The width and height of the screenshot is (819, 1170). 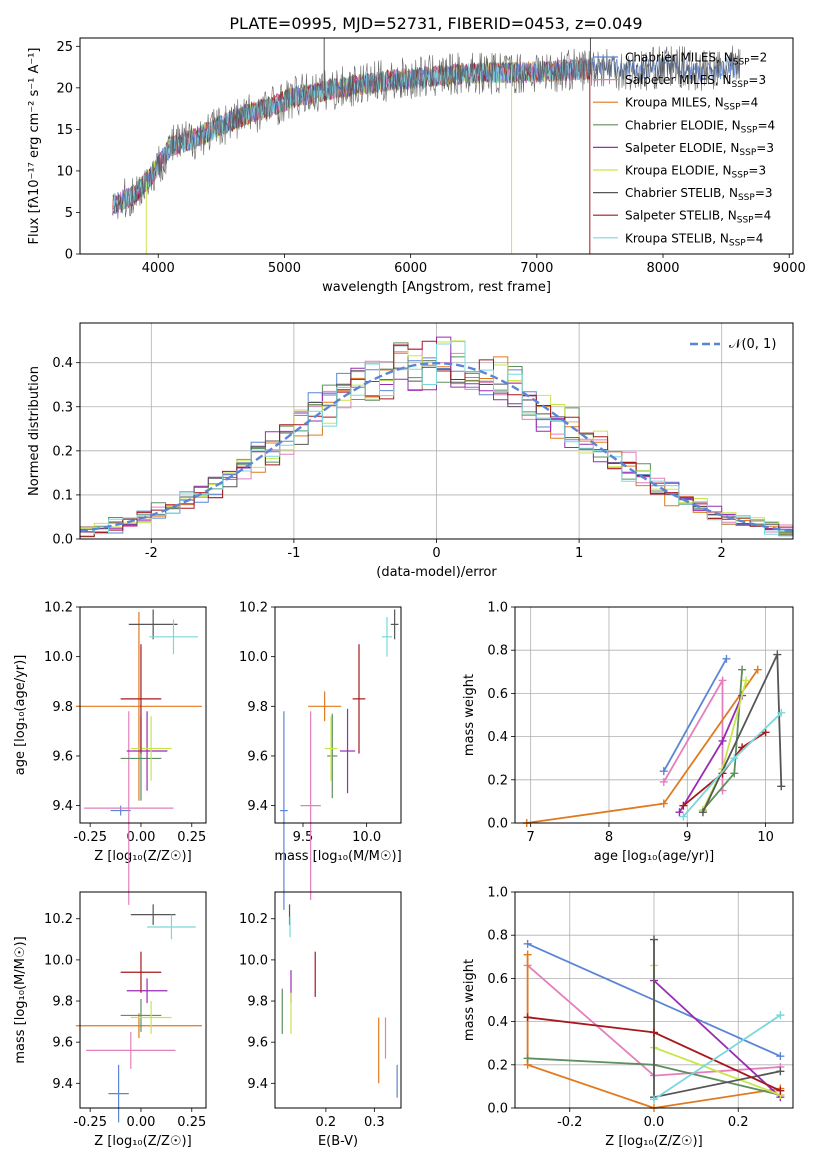 I want to click on x-tick-label: 0.3, so click(x=374, y=1122).